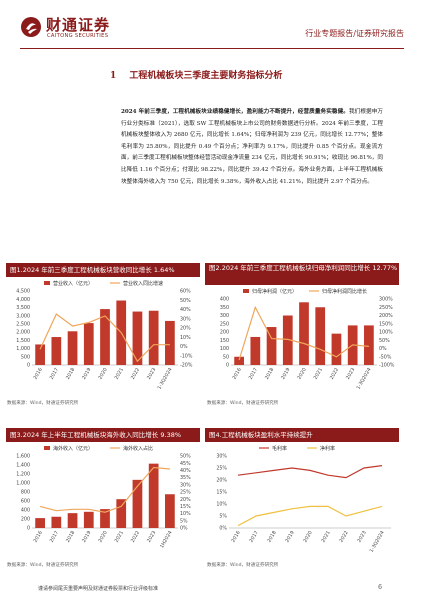 Image resolution: width=424 pixels, height=600 pixels. What do you see at coordinates (186, 366) in the screenshot?
I see `y-tick-right: -20%` at bounding box center [186, 366].